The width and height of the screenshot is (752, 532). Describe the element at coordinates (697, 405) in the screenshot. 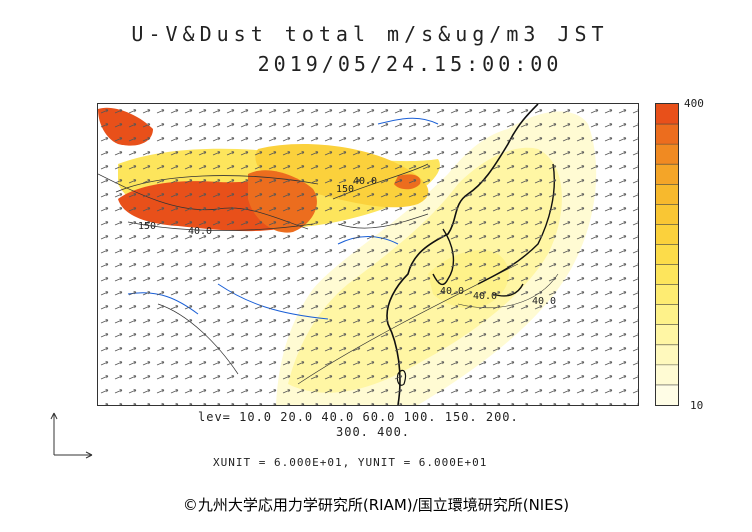

I see `colorbar-min-label: 10` at that location.